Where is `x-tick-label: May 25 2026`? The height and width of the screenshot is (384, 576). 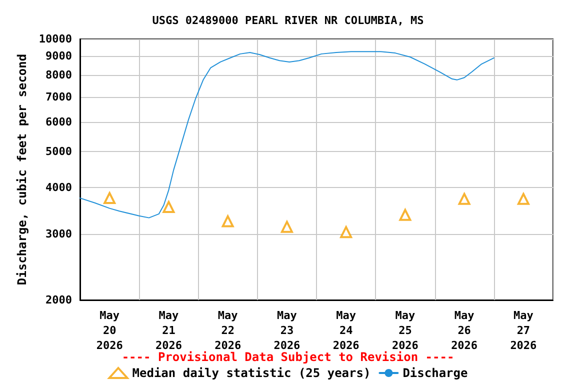
x-tick-label: May 25 2026 is located at coordinates (405, 330).